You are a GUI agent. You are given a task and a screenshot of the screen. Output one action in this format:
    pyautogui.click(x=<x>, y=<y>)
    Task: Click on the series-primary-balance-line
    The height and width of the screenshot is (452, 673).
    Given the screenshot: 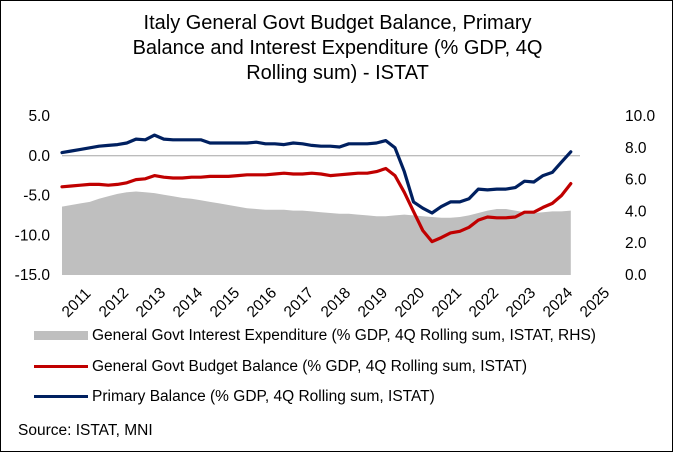 What is the action you would take?
    pyautogui.click(x=316, y=174)
    